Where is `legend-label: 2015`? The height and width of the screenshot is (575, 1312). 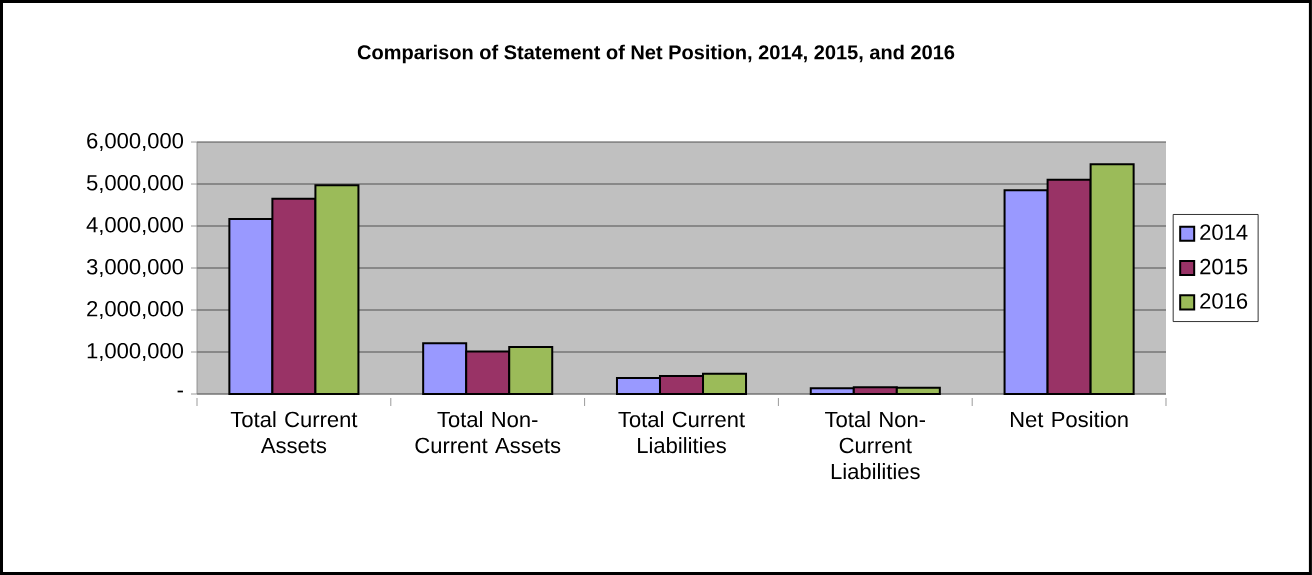 legend-label: 2015 is located at coordinates (1224, 266).